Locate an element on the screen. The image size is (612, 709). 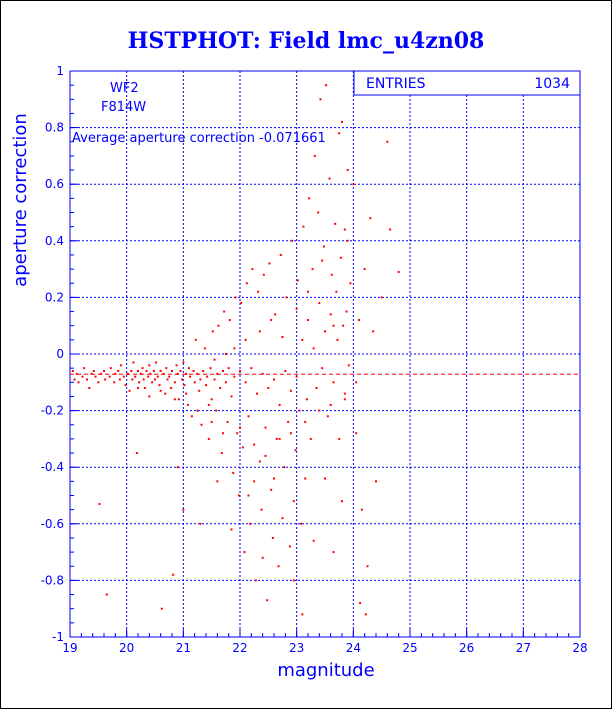
stats-entries-label: ENTRIES is located at coordinates (396, 84).